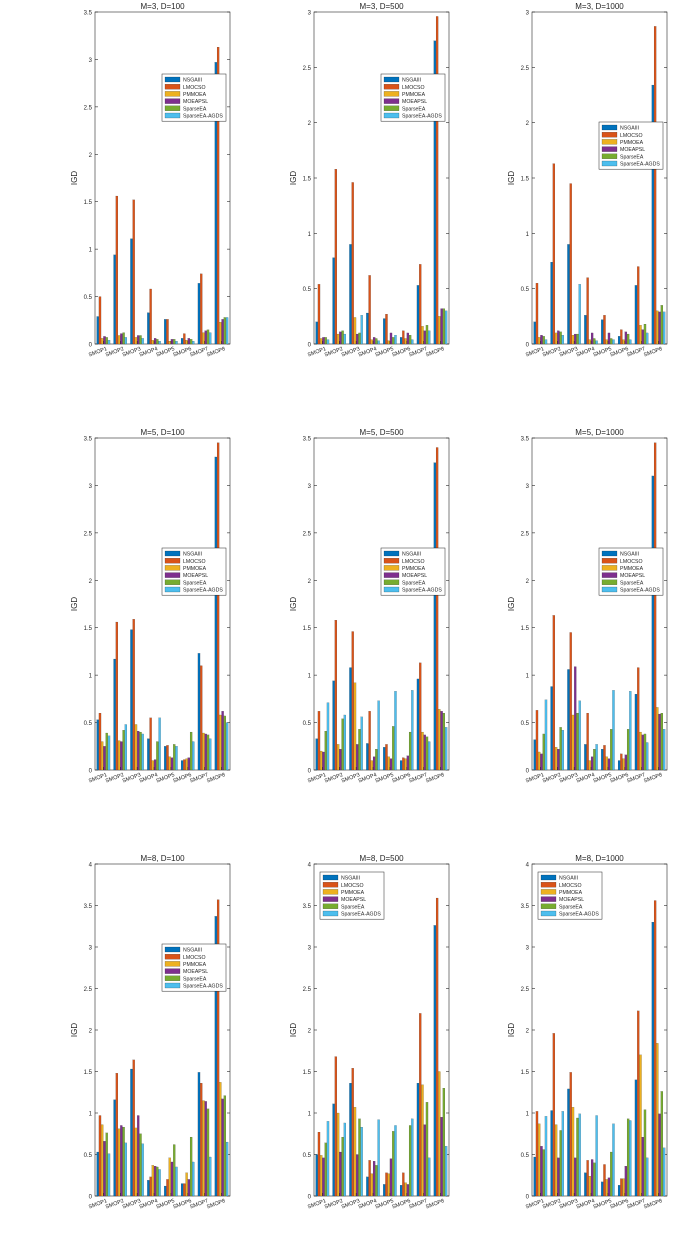 This screenshot has height=1249, width=685. I want to click on y-axis-label: IGD, so click(293, 604).